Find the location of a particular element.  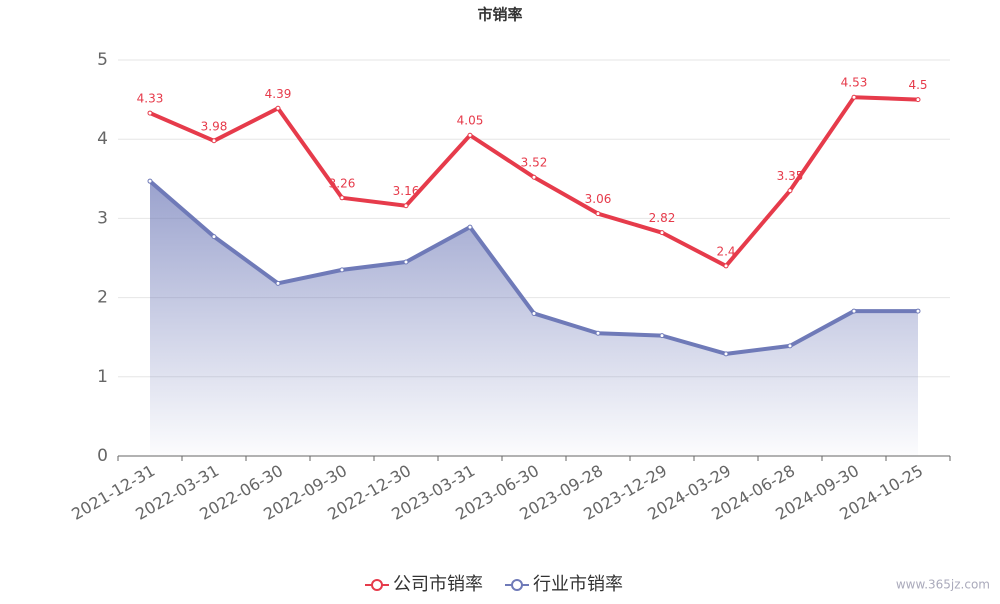

chart-title: 市销率 is located at coordinates (499, 15).